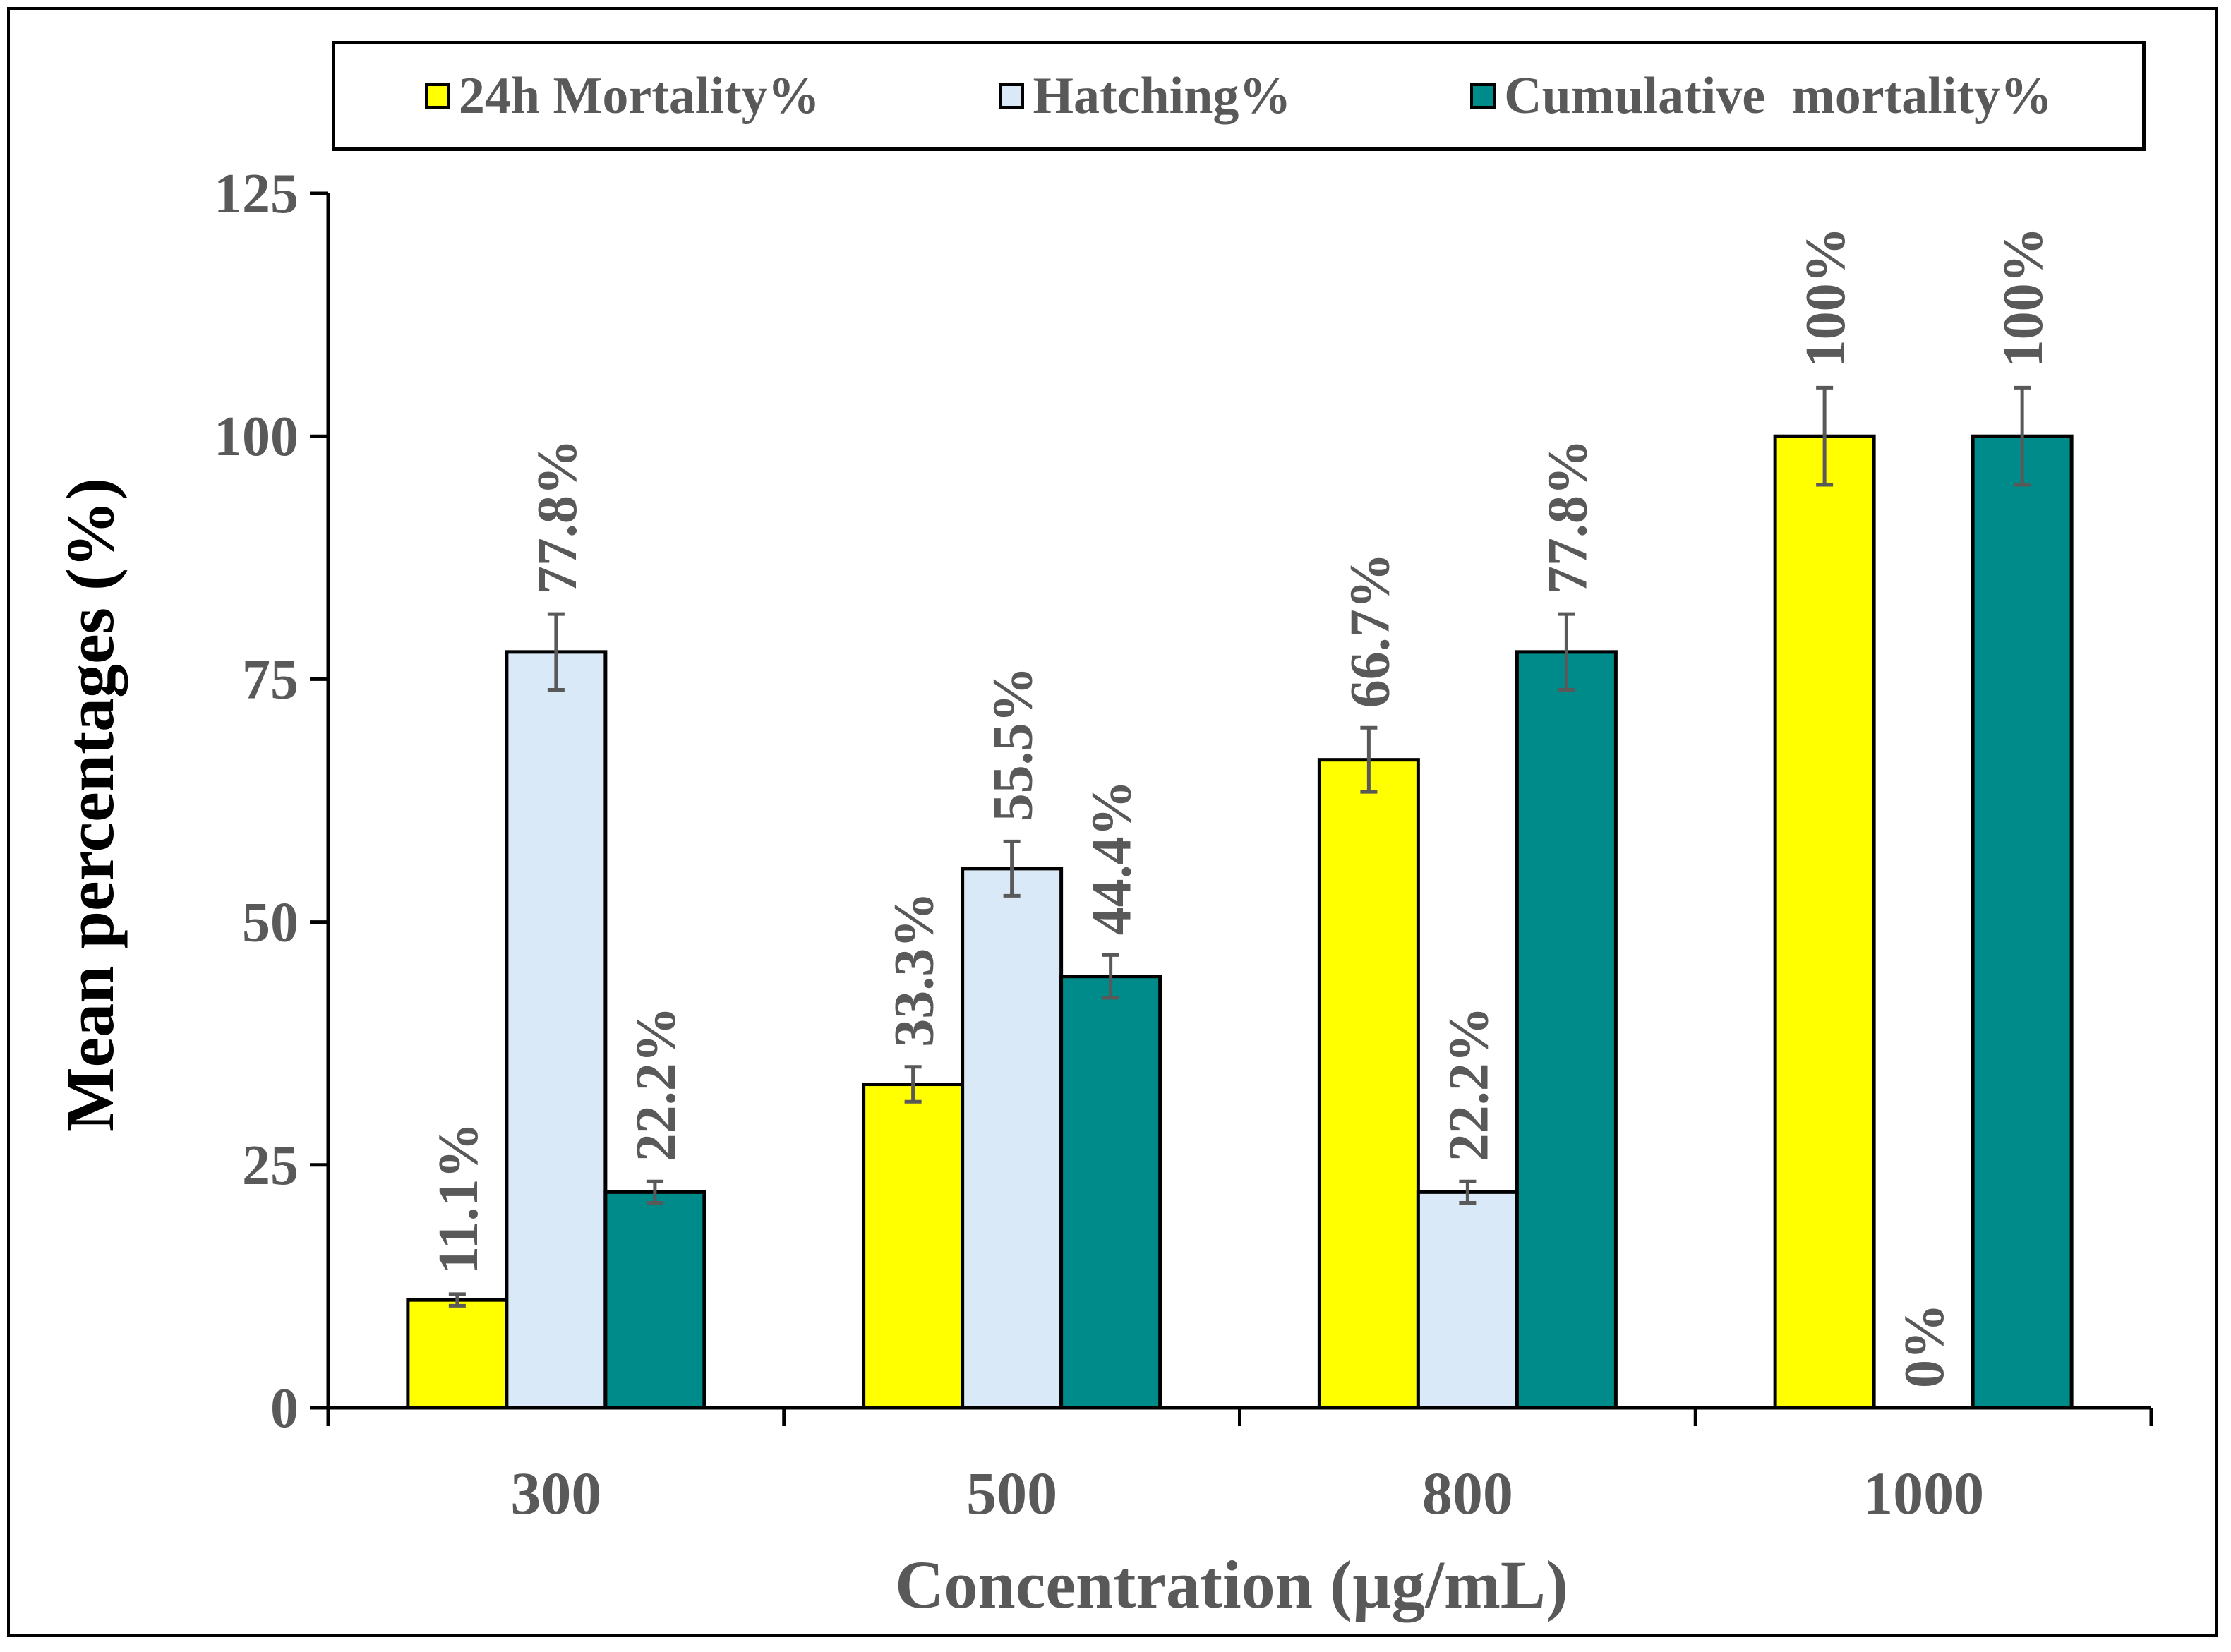 This screenshot has height=1652, width=2231. I want to click on x-tick-label: 500, so click(1012, 1493).